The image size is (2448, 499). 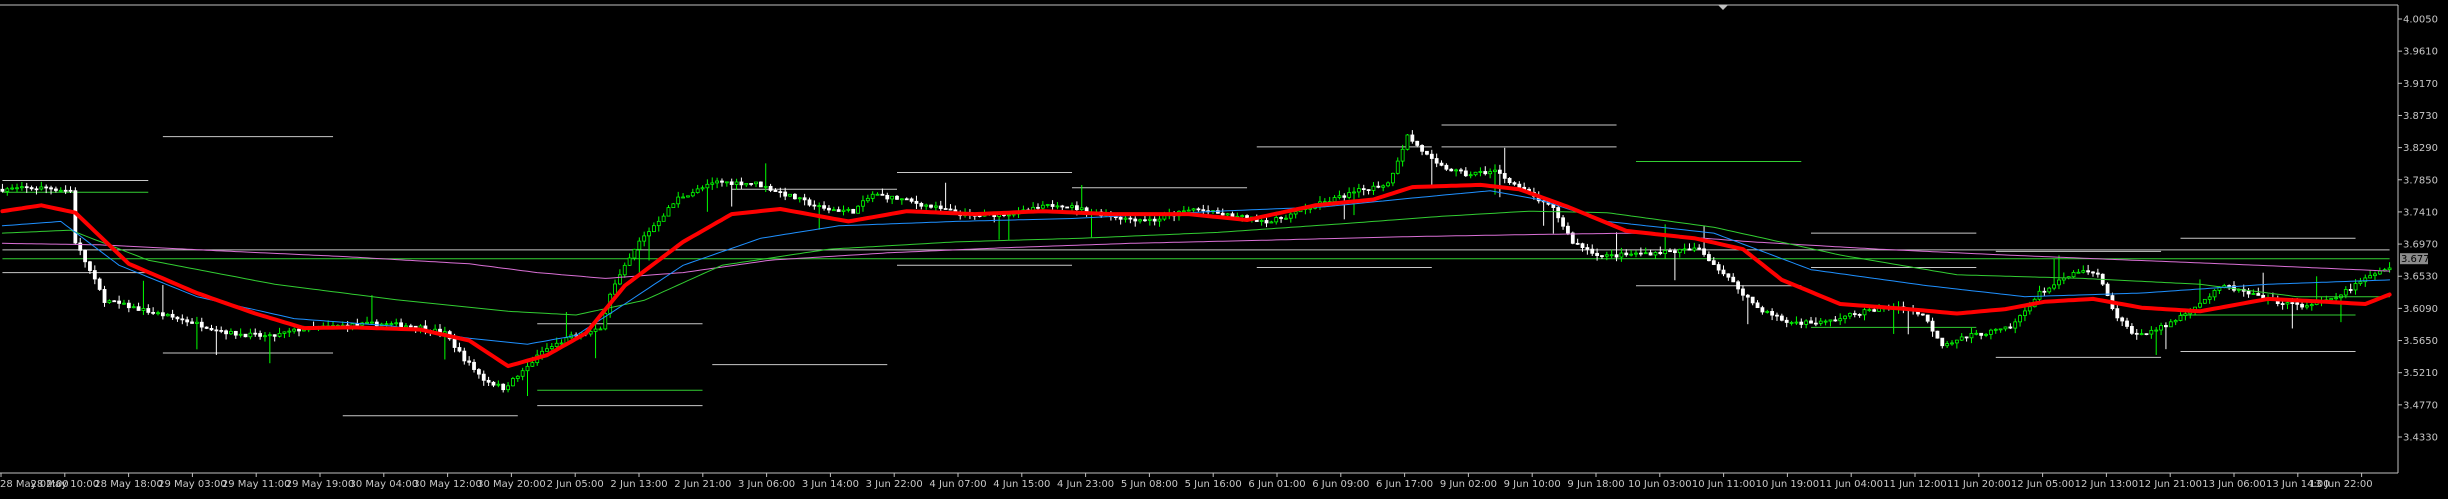 What do you see at coordinates (384, 484) in the screenshot?
I see `x-tick-label: 30 May 04:00` at bounding box center [384, 484].